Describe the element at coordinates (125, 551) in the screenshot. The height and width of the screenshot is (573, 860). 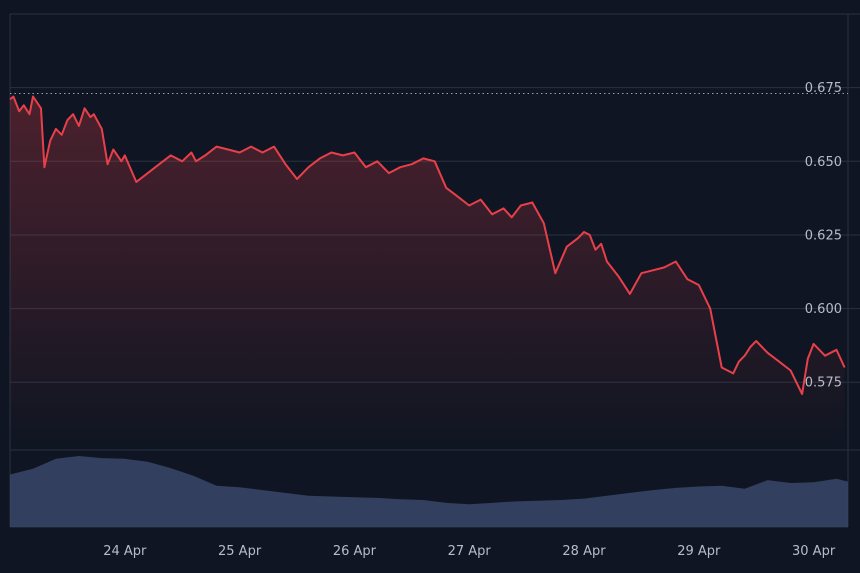
I see `x-tick-label: 24 Apr` at that location.